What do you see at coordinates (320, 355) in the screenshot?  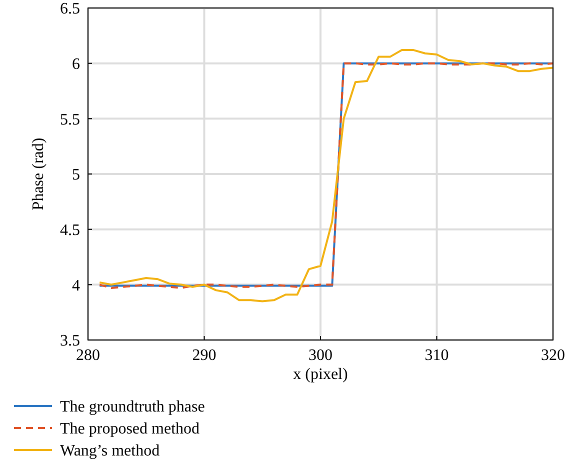 I see `x-tick-label: 300` at bounding box center [320, 355].